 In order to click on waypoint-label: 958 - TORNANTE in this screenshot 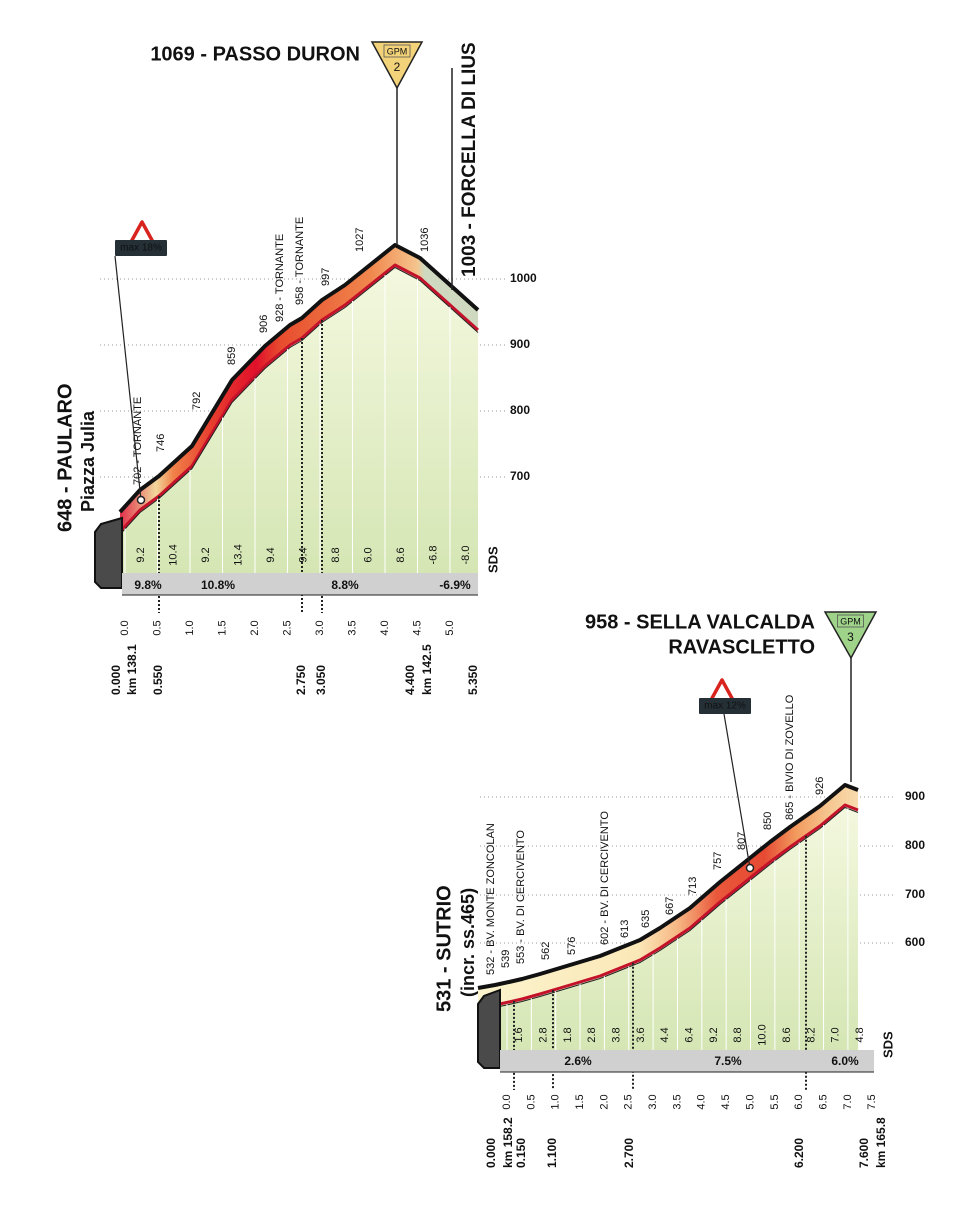, I will do `click(300, 261)`.